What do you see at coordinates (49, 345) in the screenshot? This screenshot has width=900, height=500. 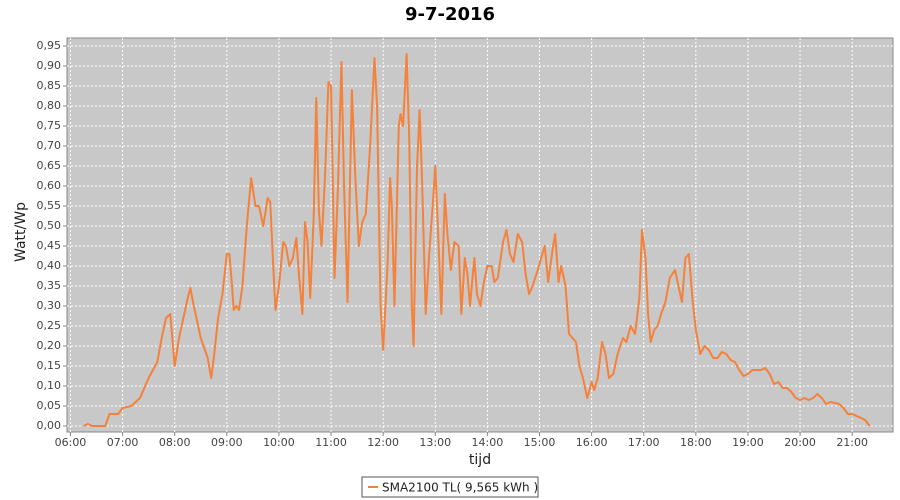 I see `y-tick-label: 0,20` at bounding box center [49, 345].